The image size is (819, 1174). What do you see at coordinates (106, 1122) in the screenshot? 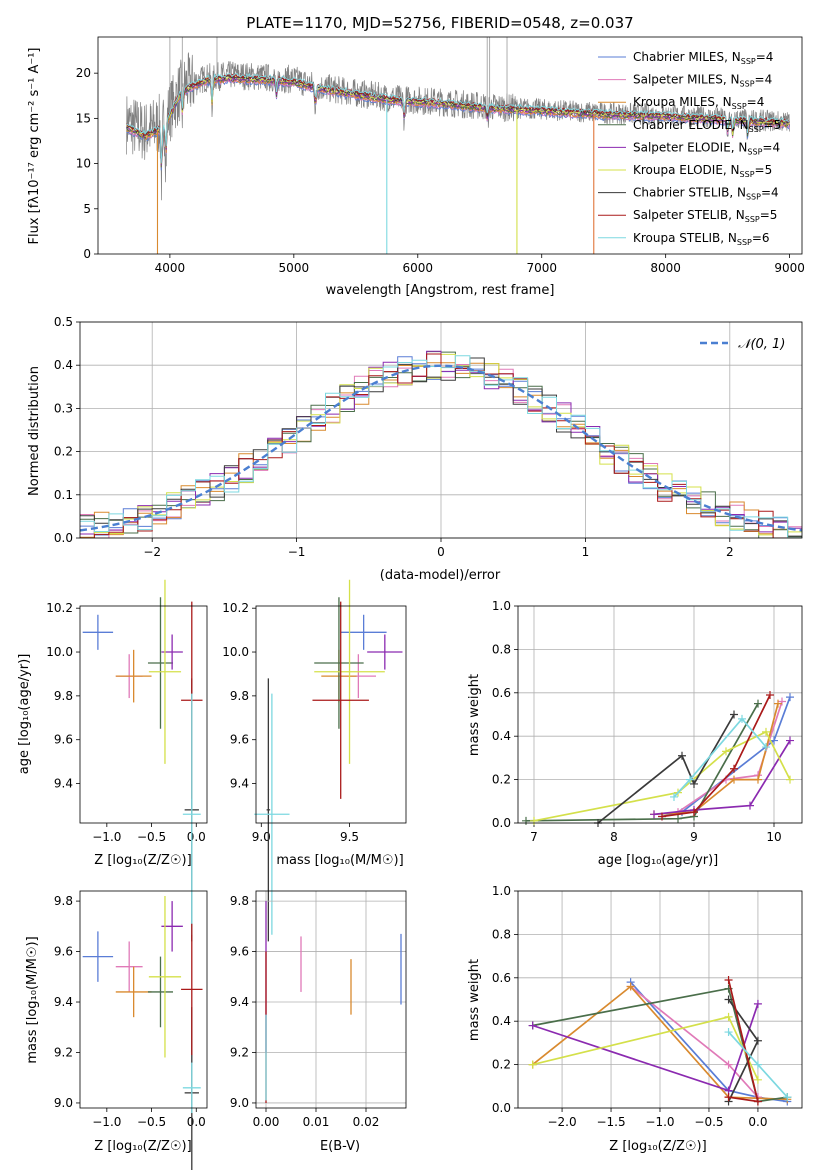
I see `x-tick-label: −1.0` at bounding box center [106, 1122].